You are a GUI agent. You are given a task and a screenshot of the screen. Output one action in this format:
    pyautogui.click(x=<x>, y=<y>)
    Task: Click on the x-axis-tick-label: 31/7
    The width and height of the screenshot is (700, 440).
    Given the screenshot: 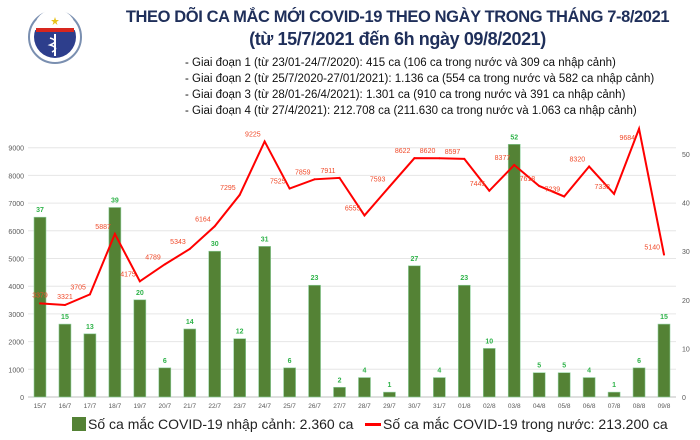 What is the action you would take?
    pyautogui.click(x=439, y=406)
    